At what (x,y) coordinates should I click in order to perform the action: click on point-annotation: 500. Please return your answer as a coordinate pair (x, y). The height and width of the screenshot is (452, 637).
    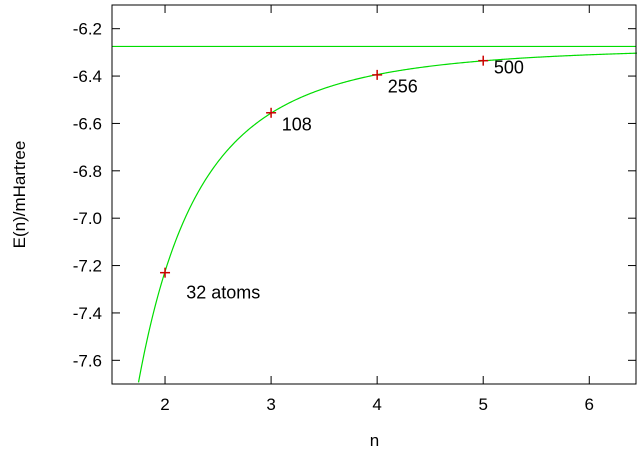
    Looking at the image, I should click on (509, 68).